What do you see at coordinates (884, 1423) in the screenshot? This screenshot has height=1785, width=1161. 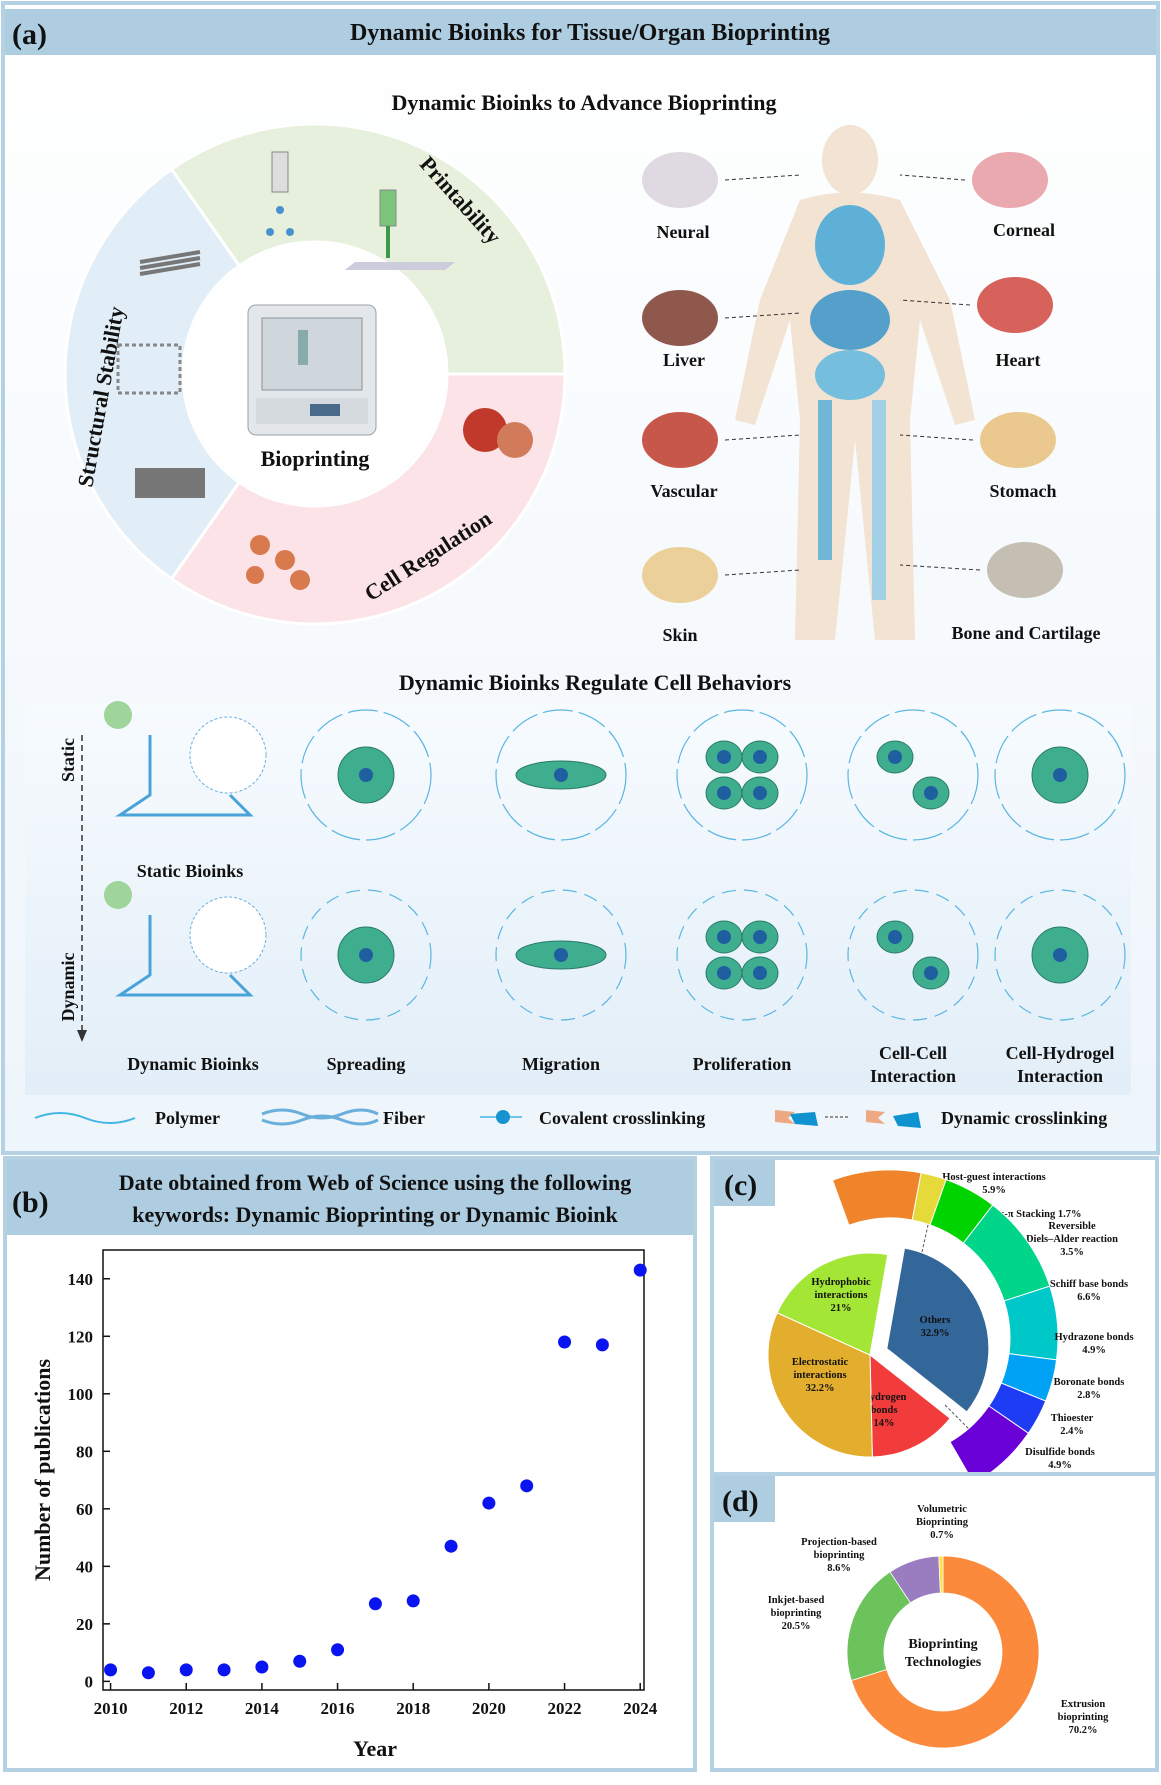 I see `pie-label: 14%` at bounding box center [884, 1423].